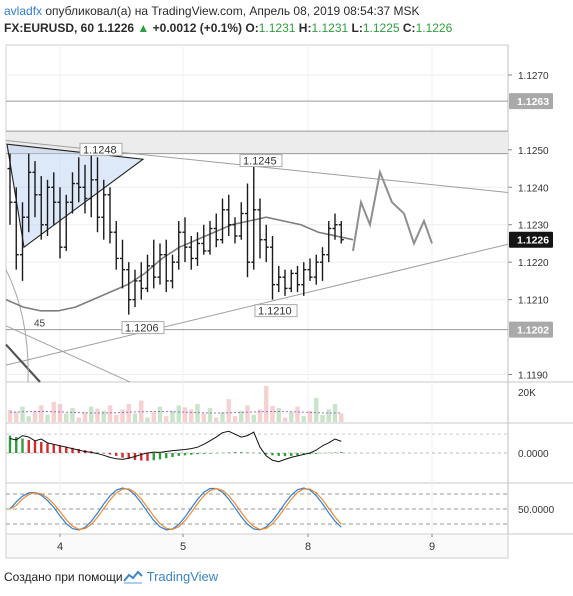  Describe the element at coordinates (60, 547) in the screenshot. I see `time-axis-label-4: 4` at that location.